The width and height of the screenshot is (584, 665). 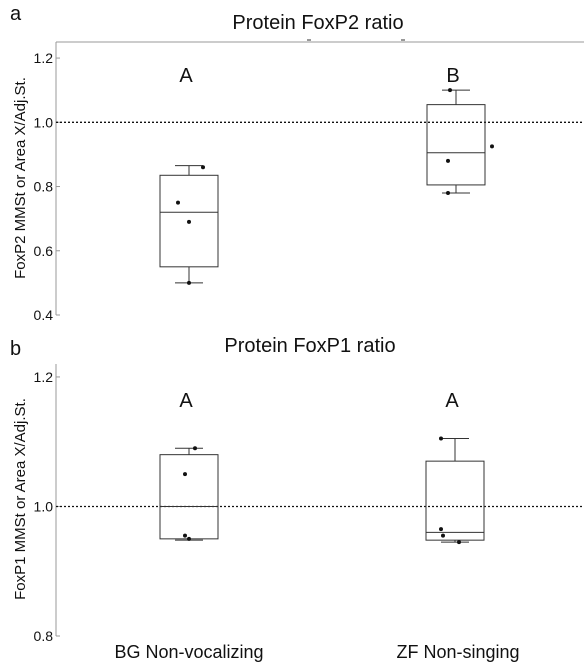 What do you see at coordinates (44, 58) in the screenshot?
I see `panel-a-y-tick-label: 1.2` at bounding box center [44, 58].